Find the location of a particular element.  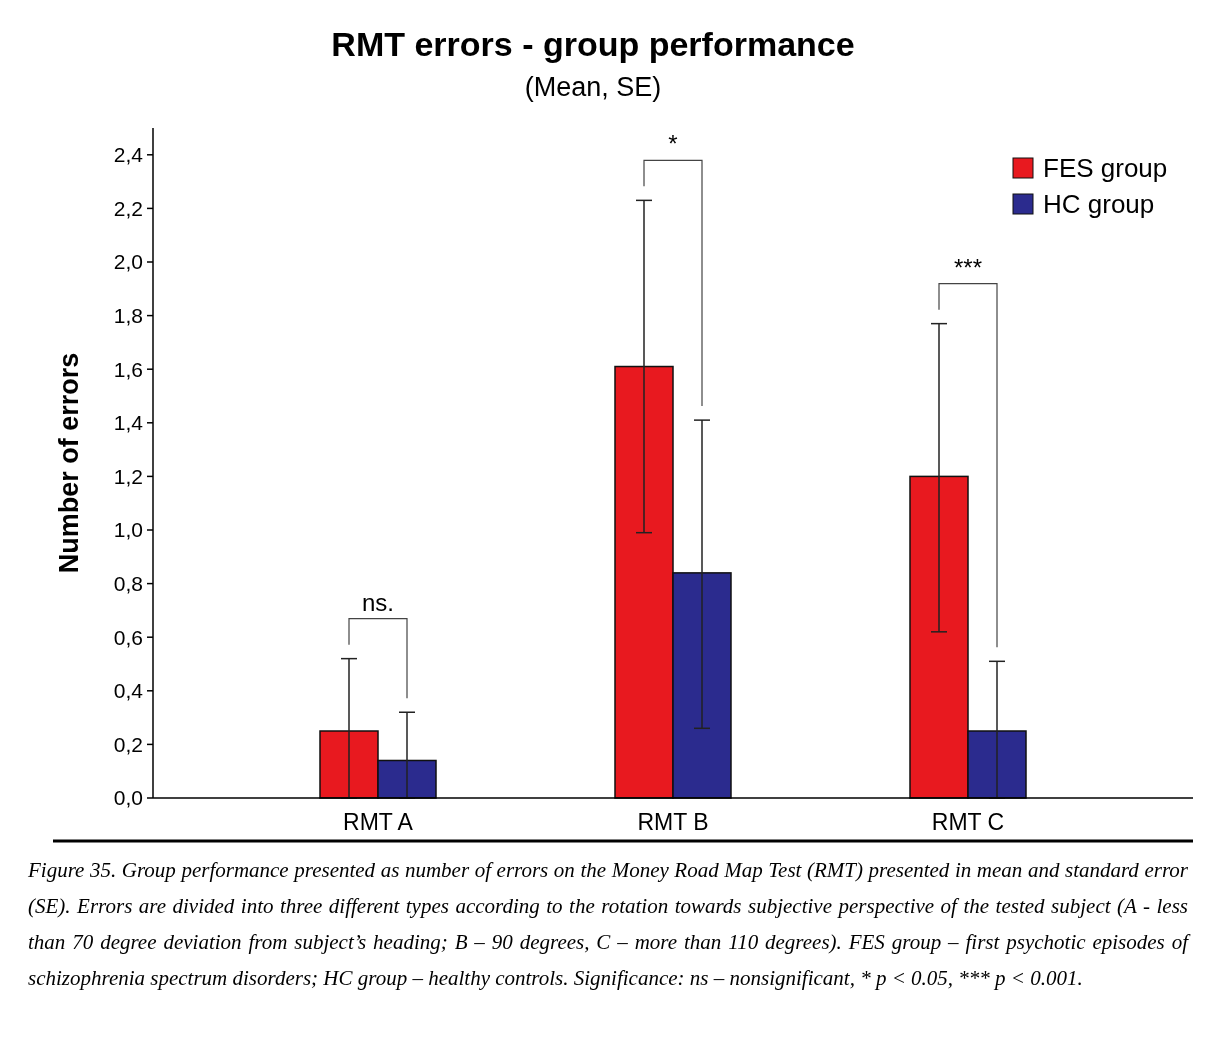

y-tick-label: 1,4 is located at coordinates (128, 423).